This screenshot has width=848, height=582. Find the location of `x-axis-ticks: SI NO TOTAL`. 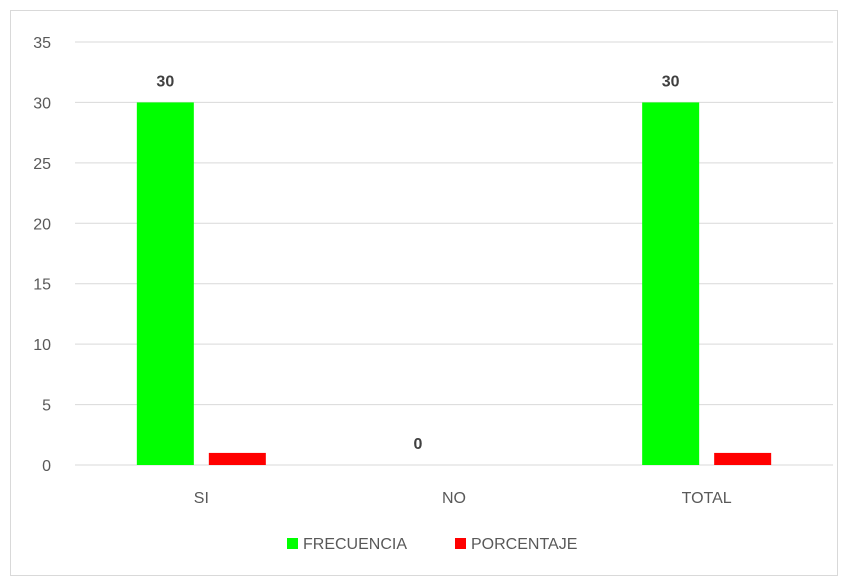

x-axis-ticks: SI NO TOTAL is located at coordinates (463, 498).